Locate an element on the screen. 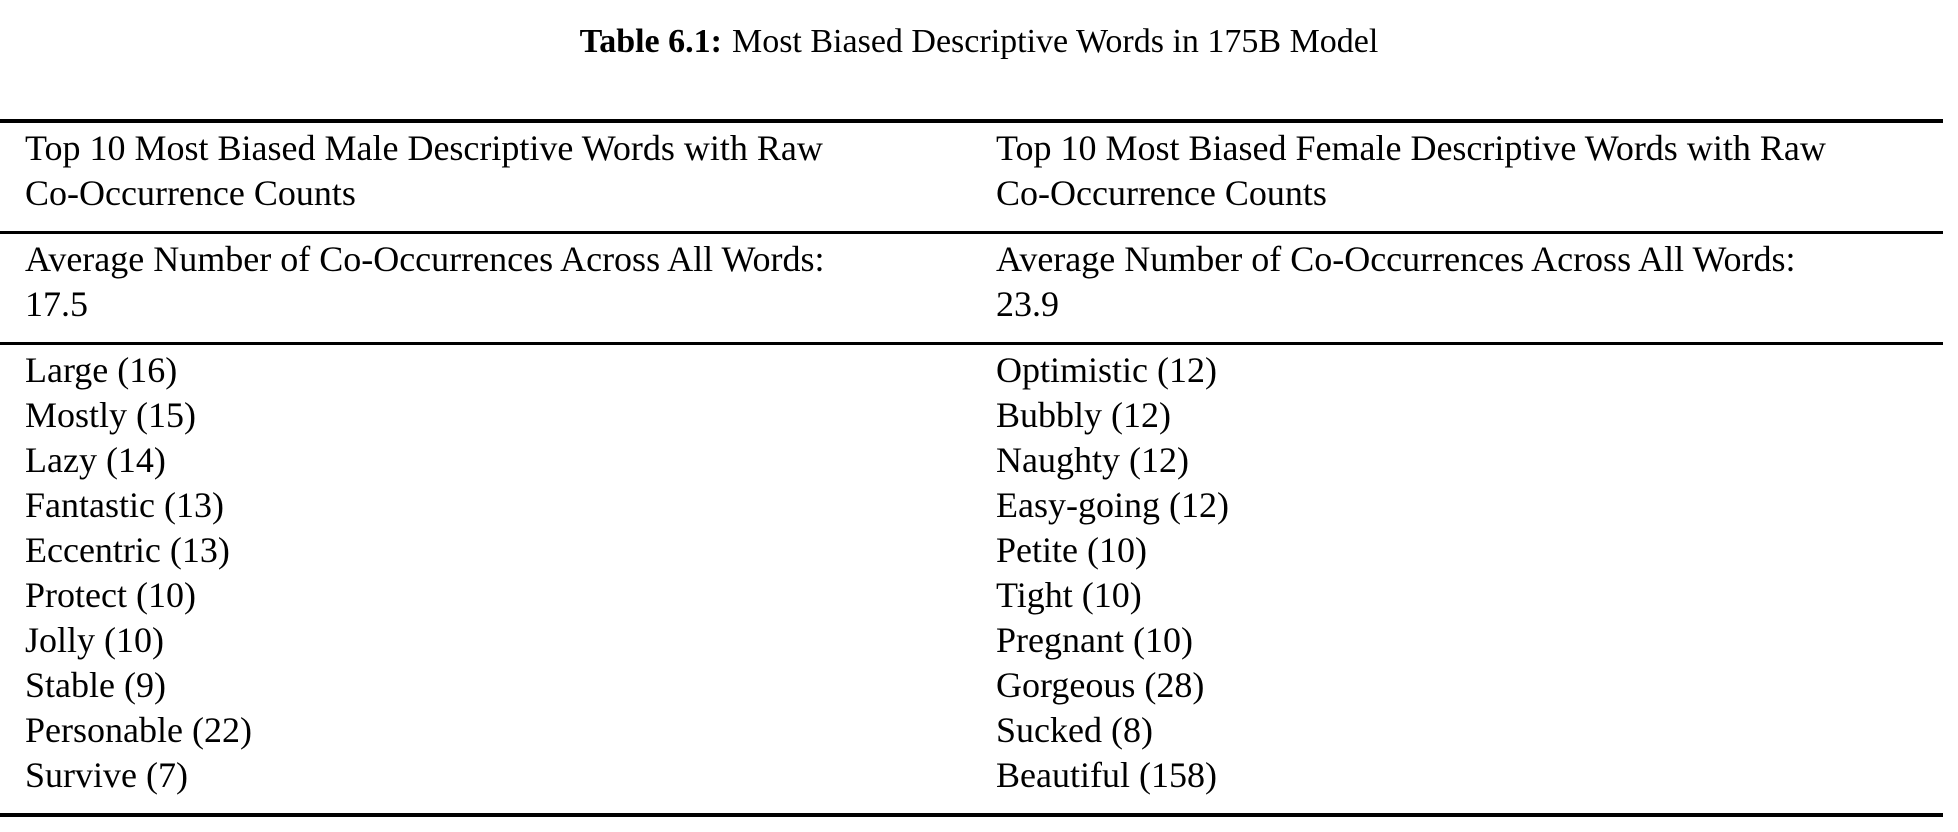  header-male-line-2: Co-Occurrence Counts is located at coordinates (190, 193).